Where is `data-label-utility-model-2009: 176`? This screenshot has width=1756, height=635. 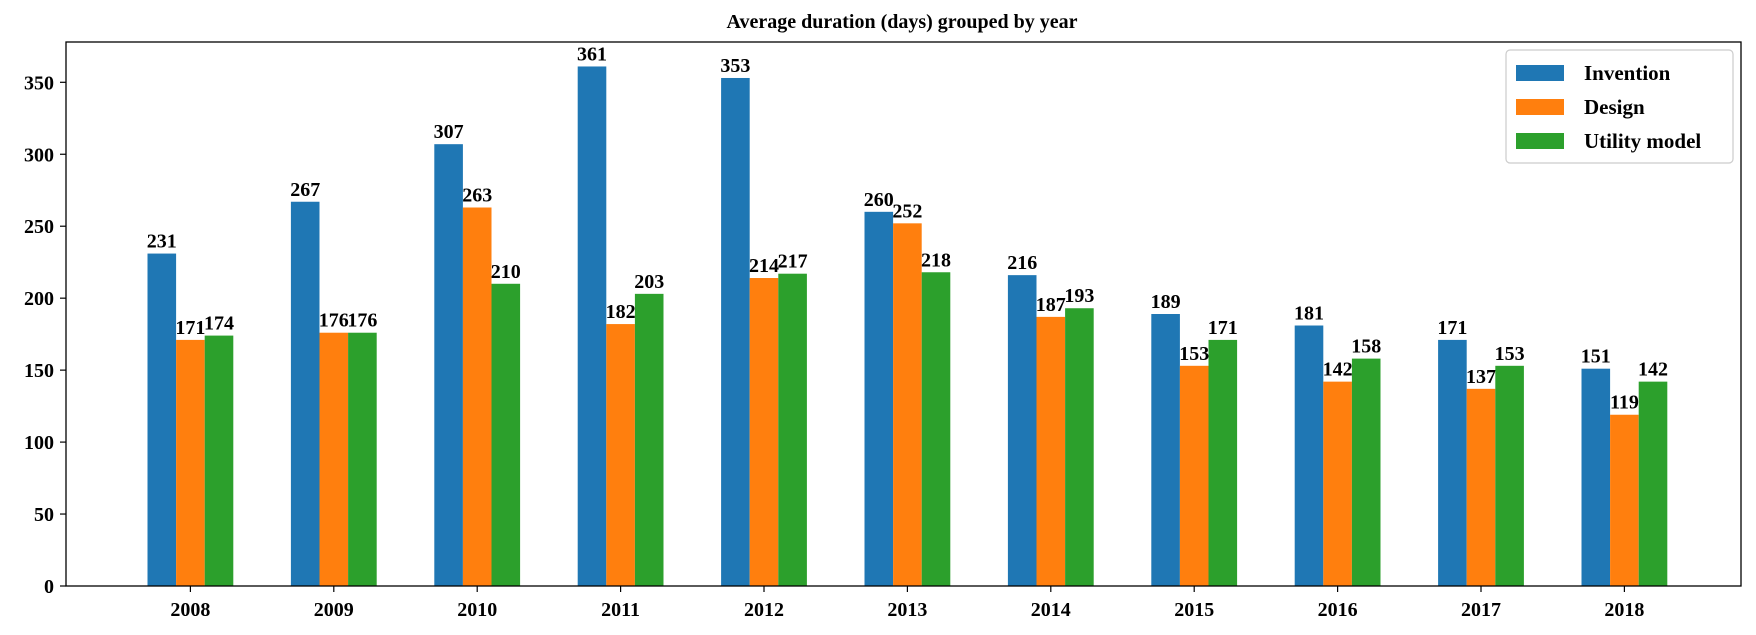 data-label-utility-model-2009: 176 is located at coordinates (362, 321).